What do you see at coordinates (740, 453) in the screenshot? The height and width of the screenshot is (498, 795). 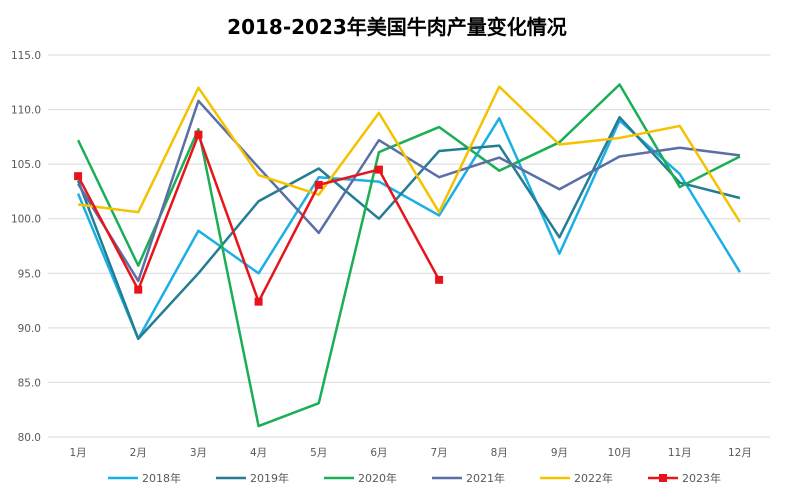 I see `x-tick-label: 12月` at bounding box center [740, 453].